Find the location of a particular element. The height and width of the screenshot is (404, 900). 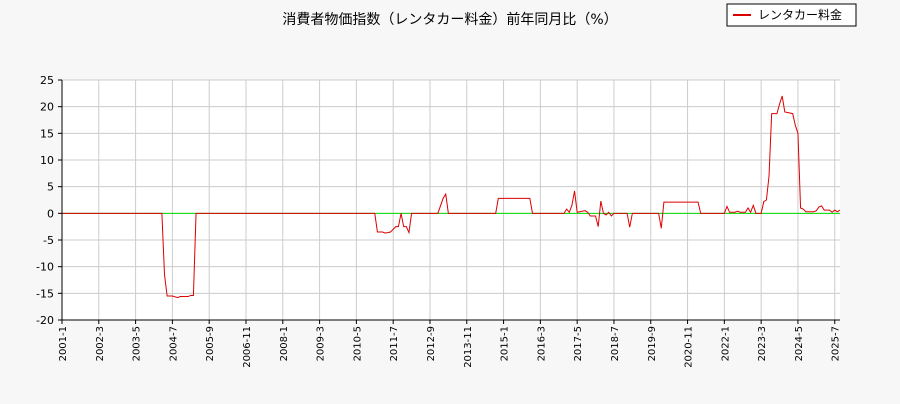

y-tick-labels: 25 20 15 10 5 0 -5 -10 -15 -20 is located at coordinates (45, 200).